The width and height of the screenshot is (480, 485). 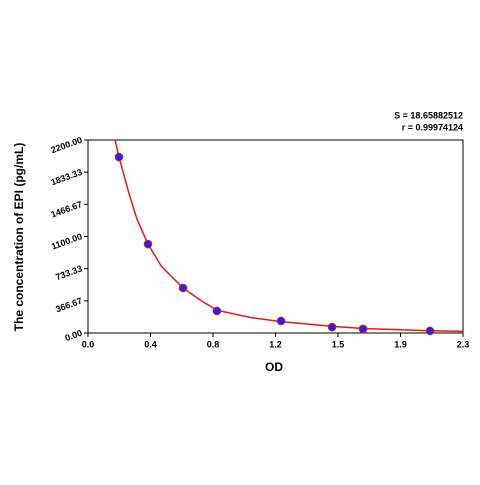 What do you see at coordinates (432, 127) in the screenshot?
I see `annotation: r = 0.99974124` at bounding box center [432, 127].